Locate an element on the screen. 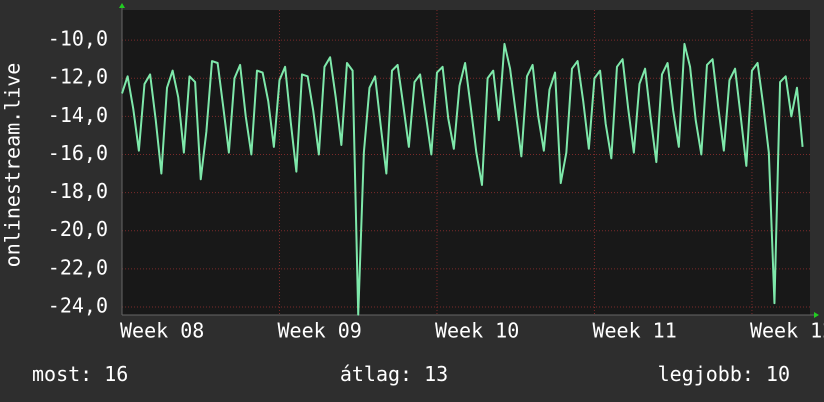 The width and height of the screenshot is (824, 402). y-tick-label: -12,0 is located at coordinates (78, 77).